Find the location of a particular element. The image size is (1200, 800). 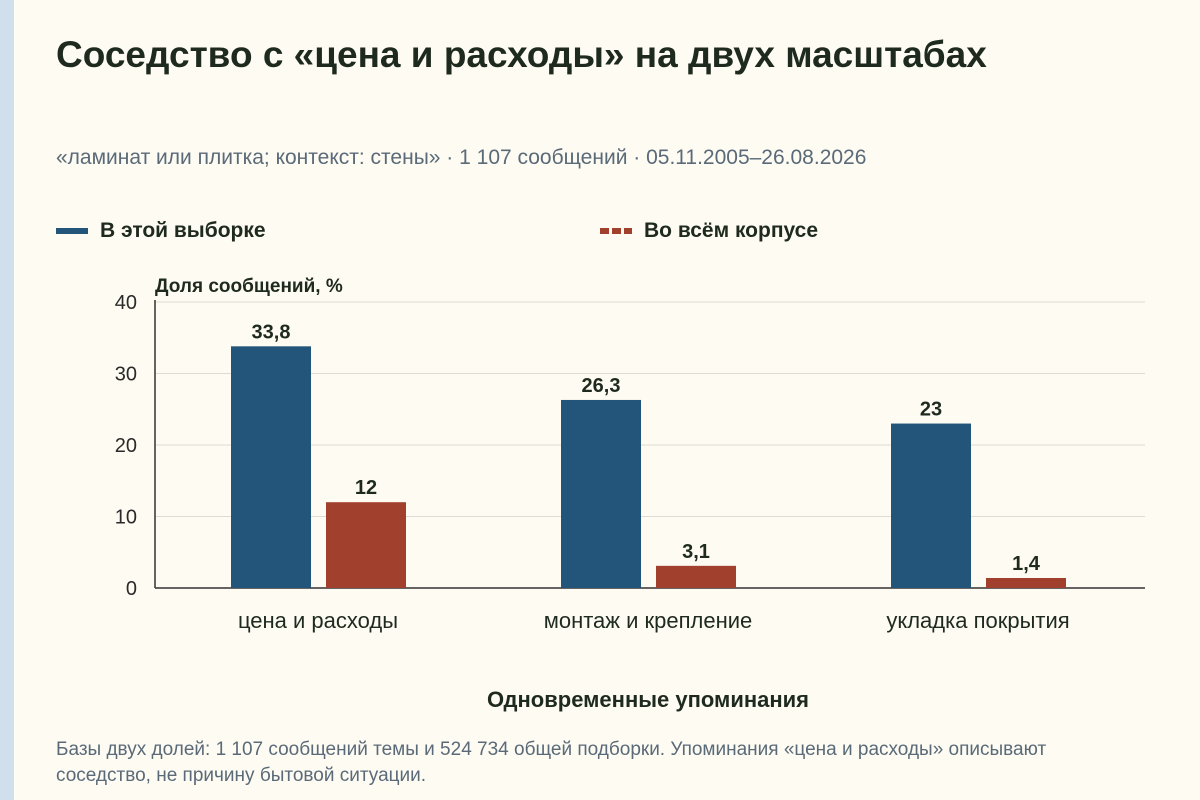

data-label: 3,1 is located at coordinates (696, 552).